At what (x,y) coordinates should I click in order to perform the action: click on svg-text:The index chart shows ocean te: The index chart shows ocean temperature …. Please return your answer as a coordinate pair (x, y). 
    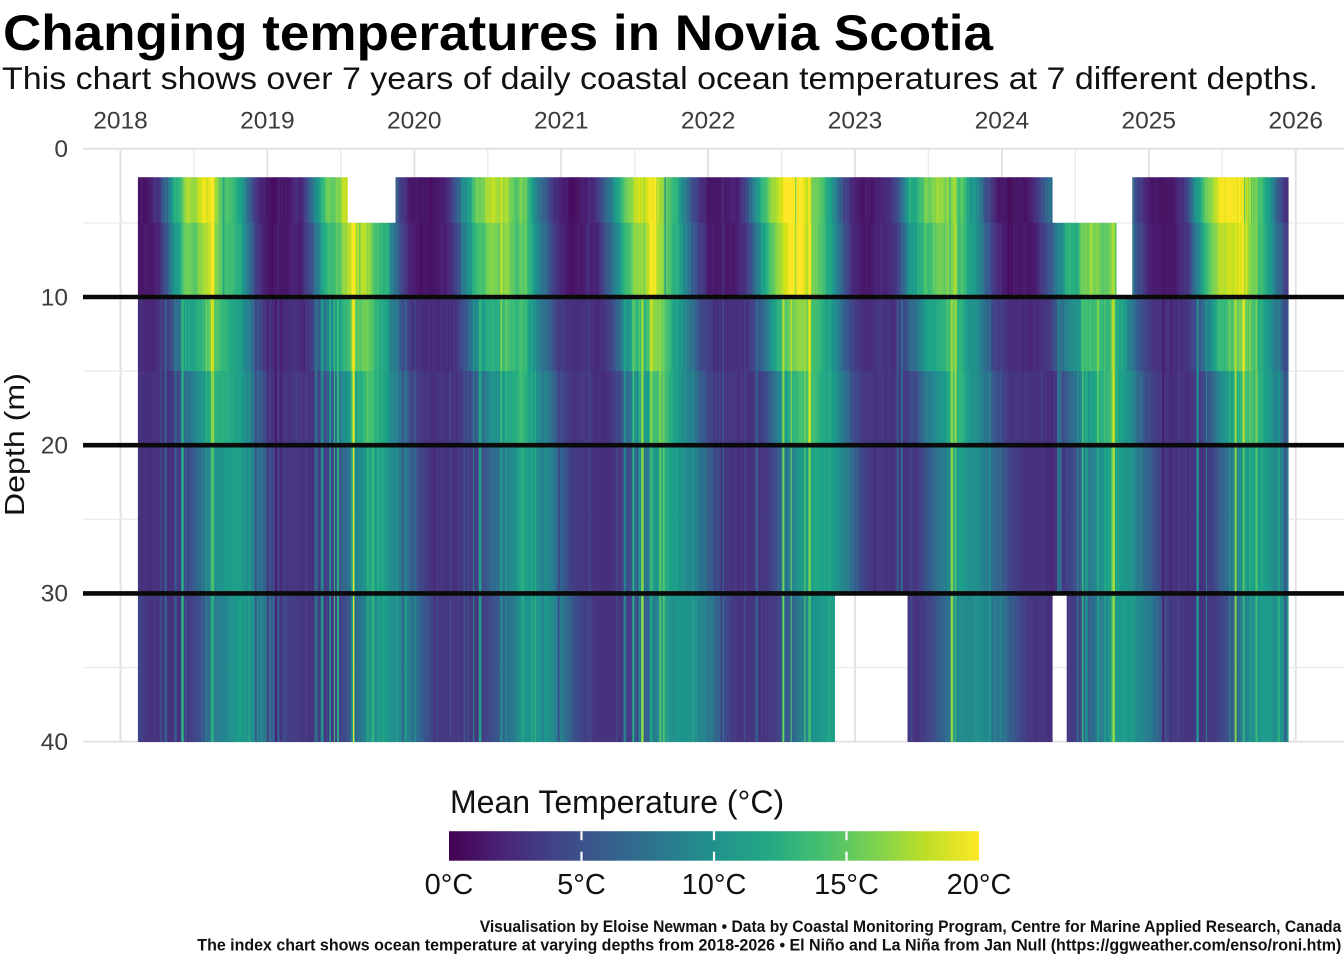
    Looking at the image, I should click on (769, 946).